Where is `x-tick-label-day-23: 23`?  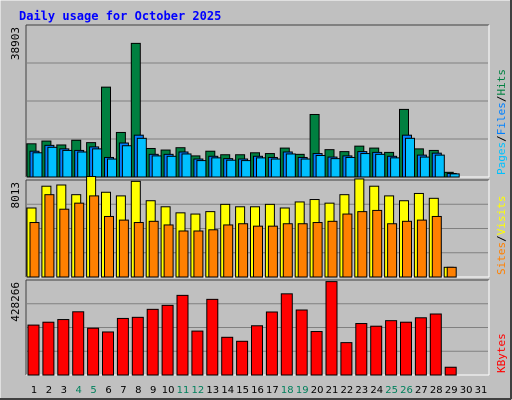
x-tick-label-day-23: 23 is located at coordinates (361, 390).